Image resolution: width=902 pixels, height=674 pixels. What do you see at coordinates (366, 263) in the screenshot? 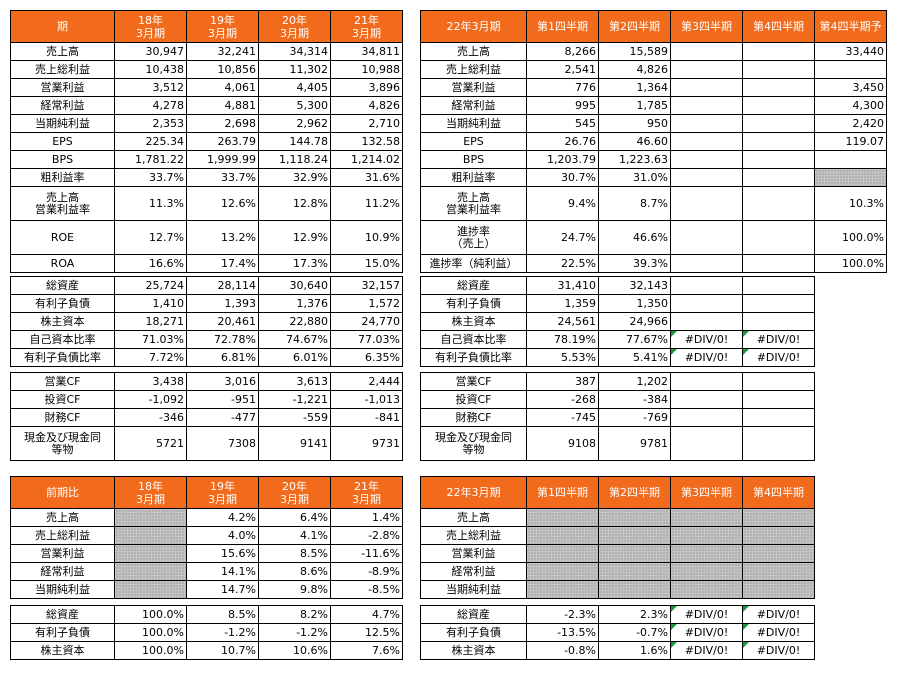
I see `value-cell: 15.0%` at bounding box center [366, 263].